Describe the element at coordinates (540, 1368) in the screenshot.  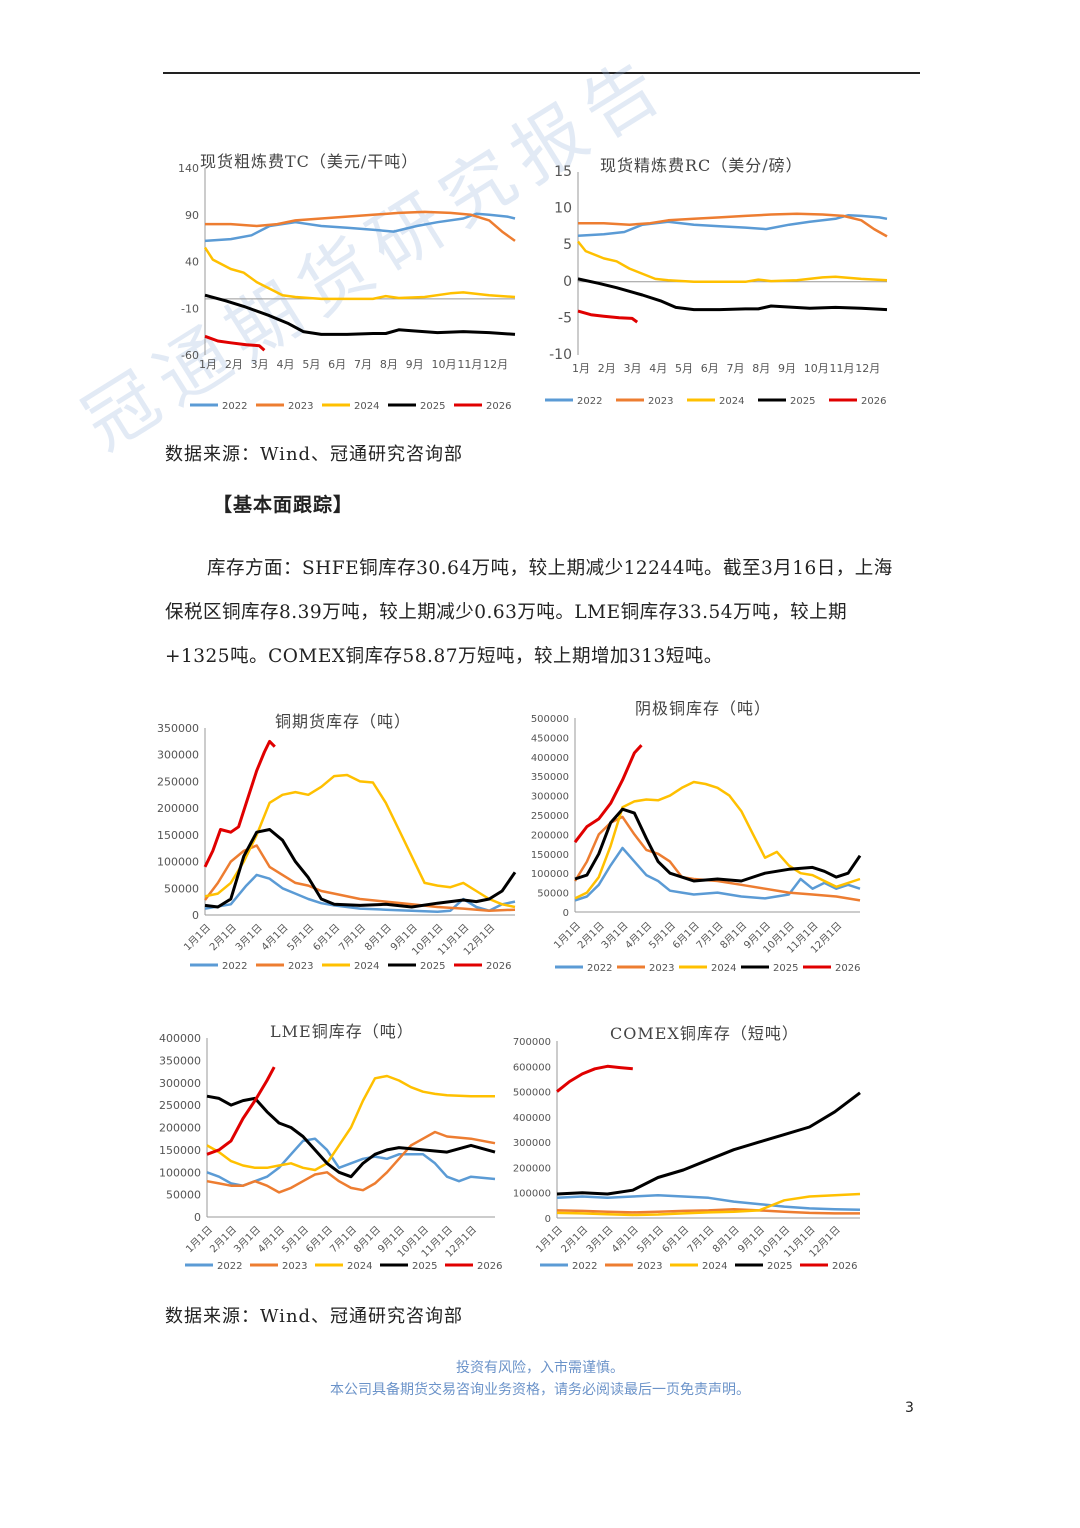
I see `footer-risk-notice: 投资有风险，入市需谨慎。` at that location.